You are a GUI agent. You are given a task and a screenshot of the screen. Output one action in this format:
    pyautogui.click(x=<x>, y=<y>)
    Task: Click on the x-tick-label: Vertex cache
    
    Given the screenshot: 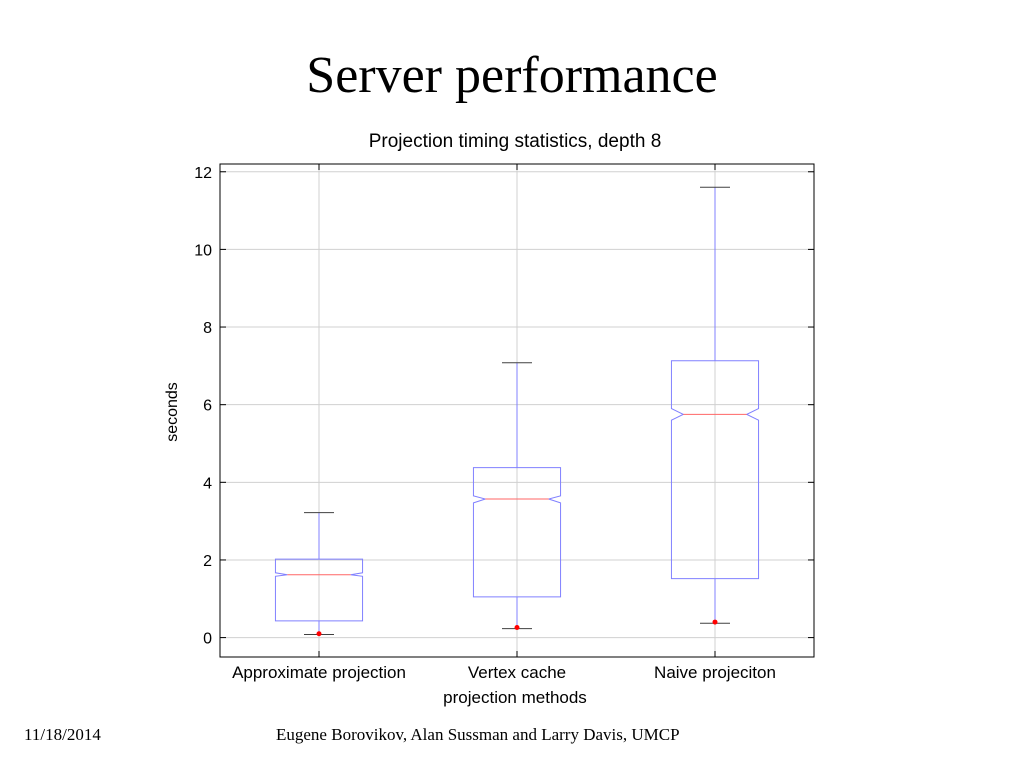 What is the action you would take?
    pyautogui.click(x=517, y=672)
    